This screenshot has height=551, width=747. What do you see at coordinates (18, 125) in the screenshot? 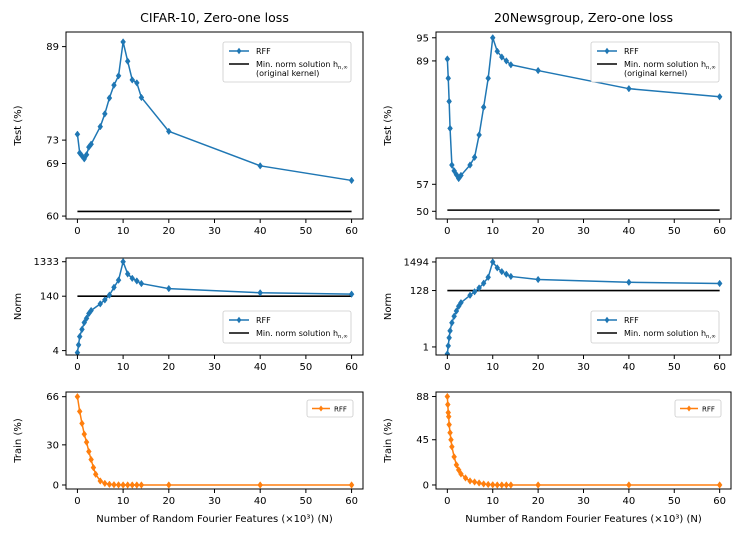
I see `y-axis-label: Test (%)` at bounding box center [18, 125].